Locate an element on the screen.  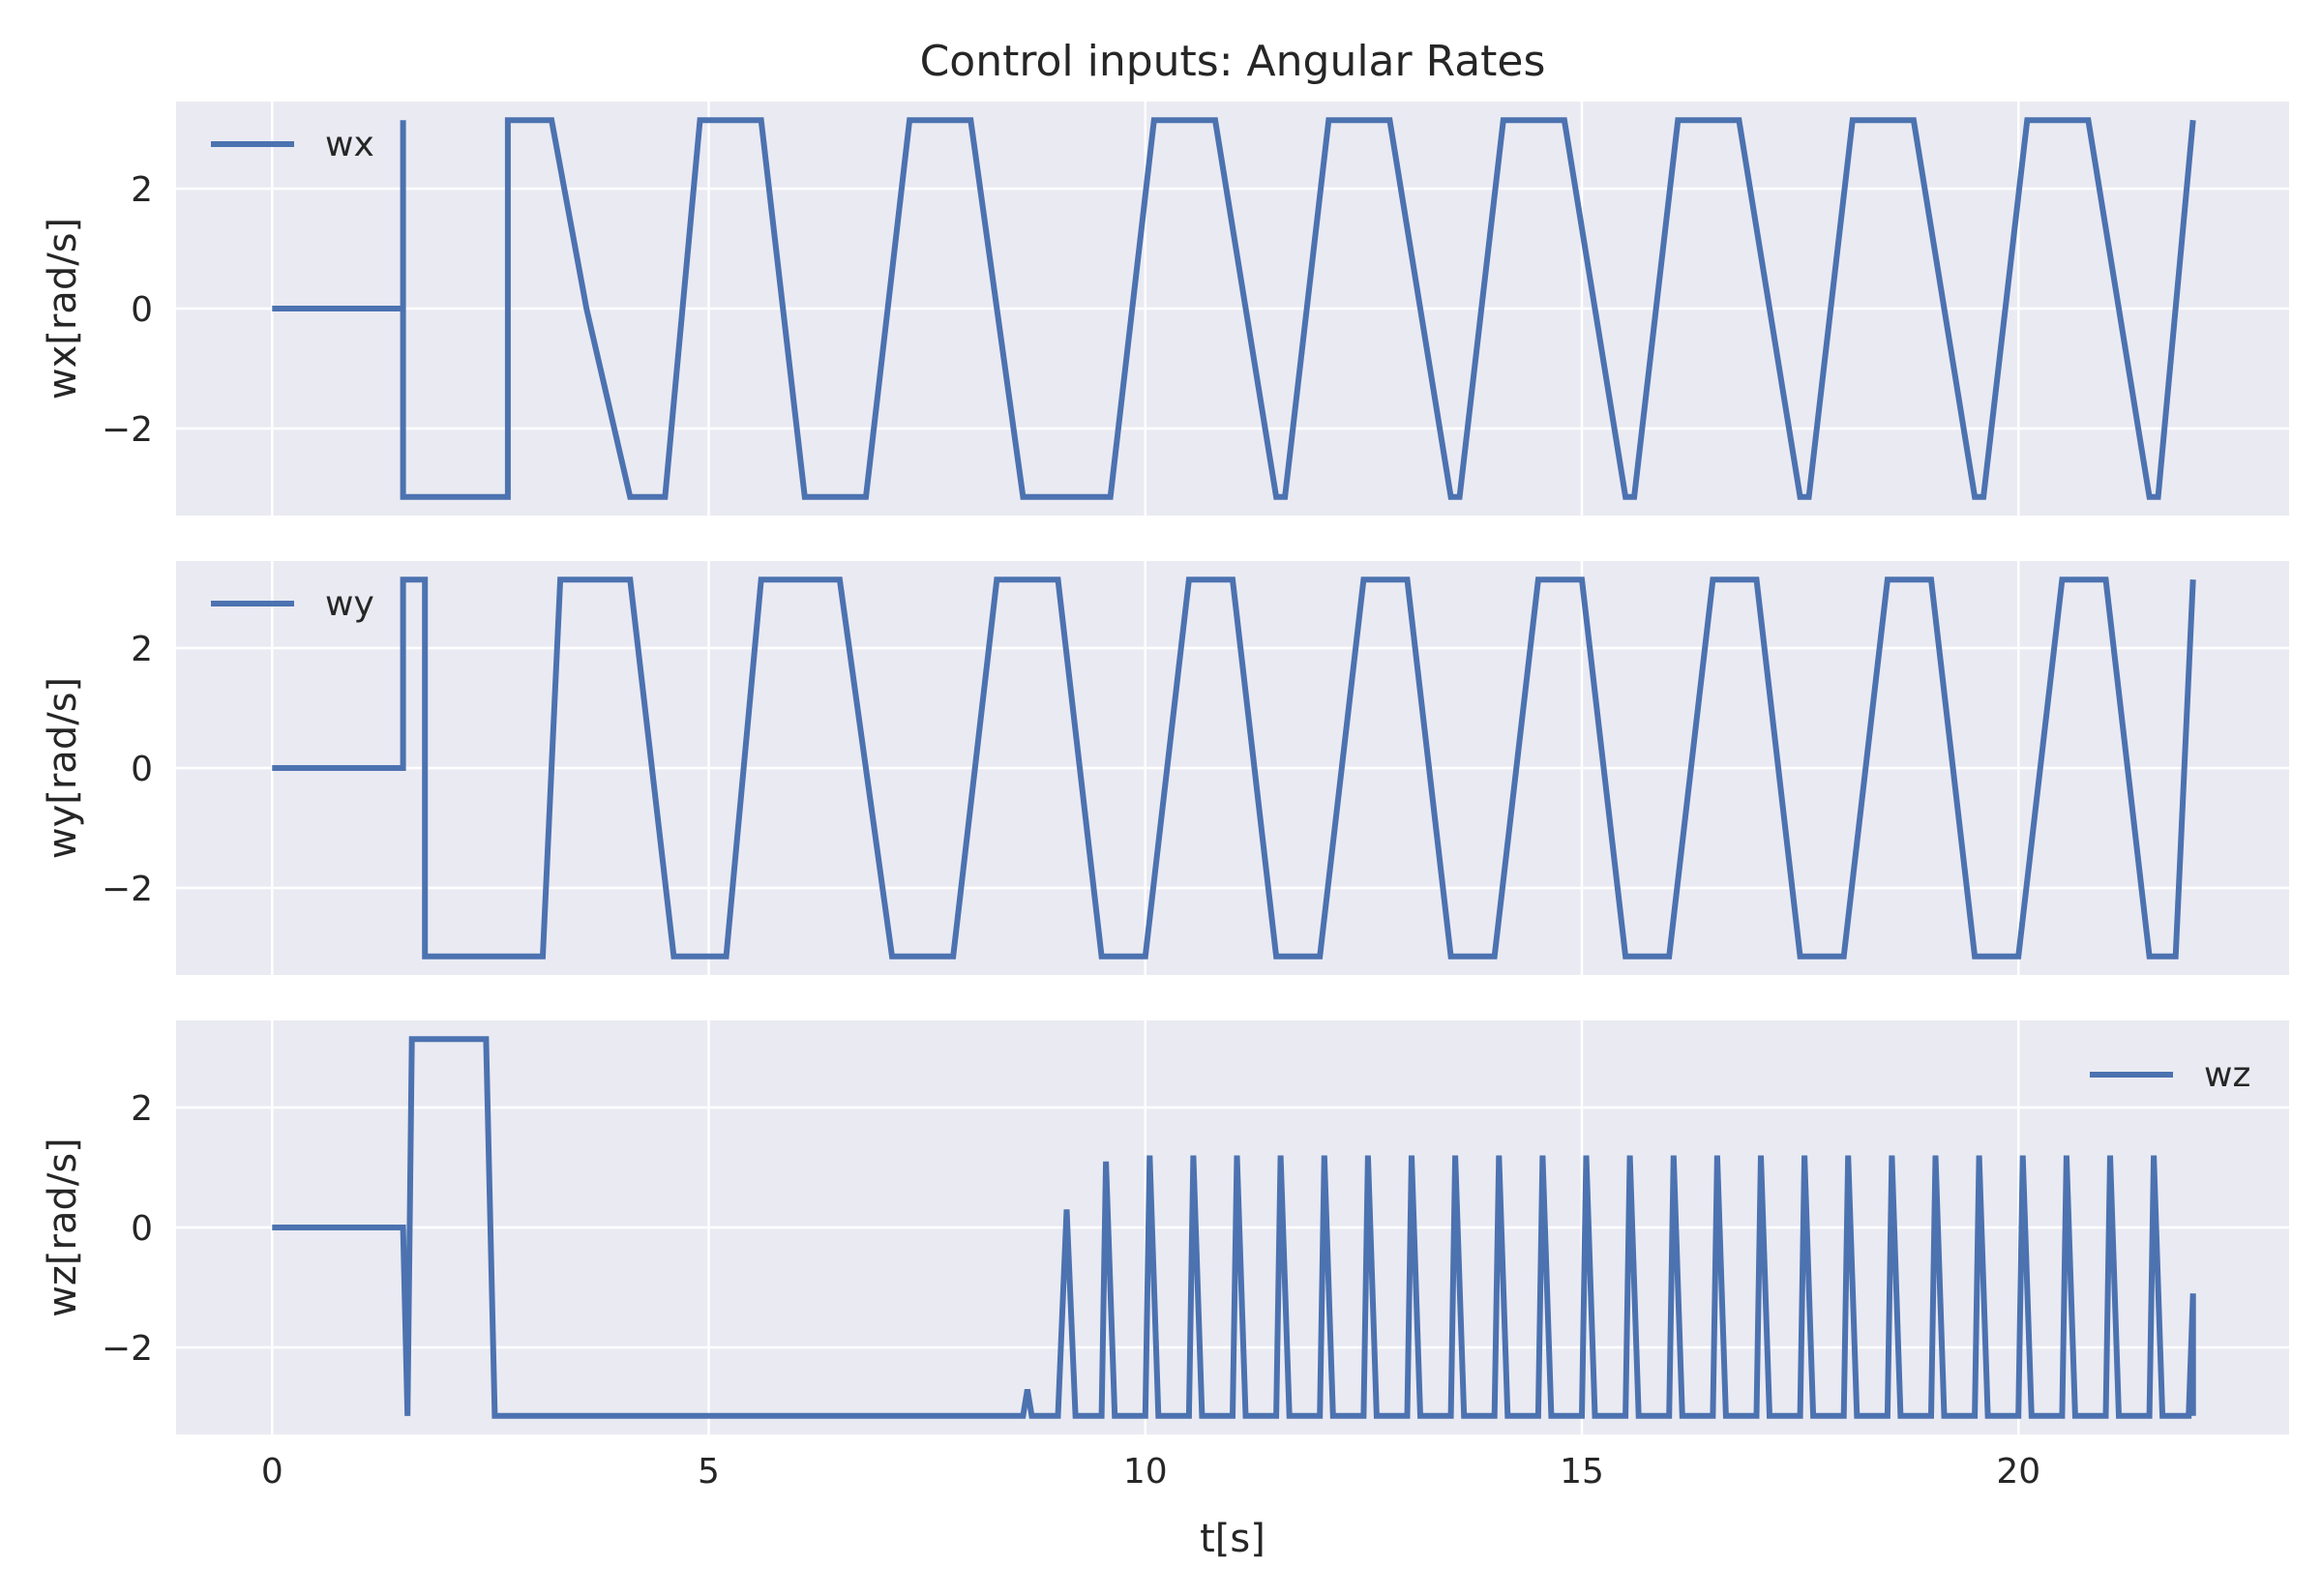
x-tick-label: 10 is located at coordinates (1145, 1472).